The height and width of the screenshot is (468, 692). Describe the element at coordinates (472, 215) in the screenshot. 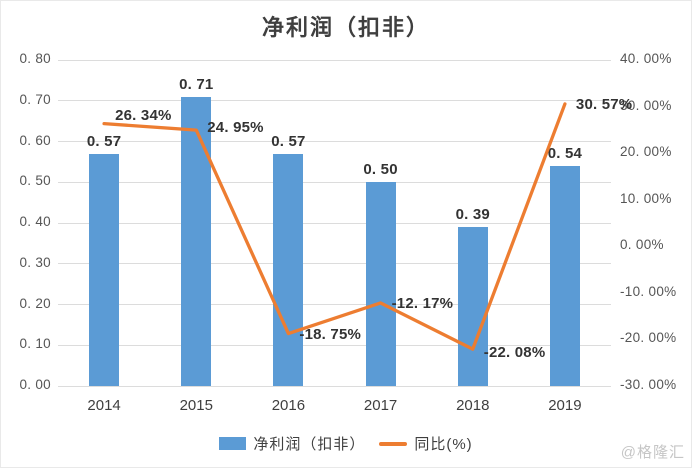

I see `bar-value-label: 0. 39` at that location.